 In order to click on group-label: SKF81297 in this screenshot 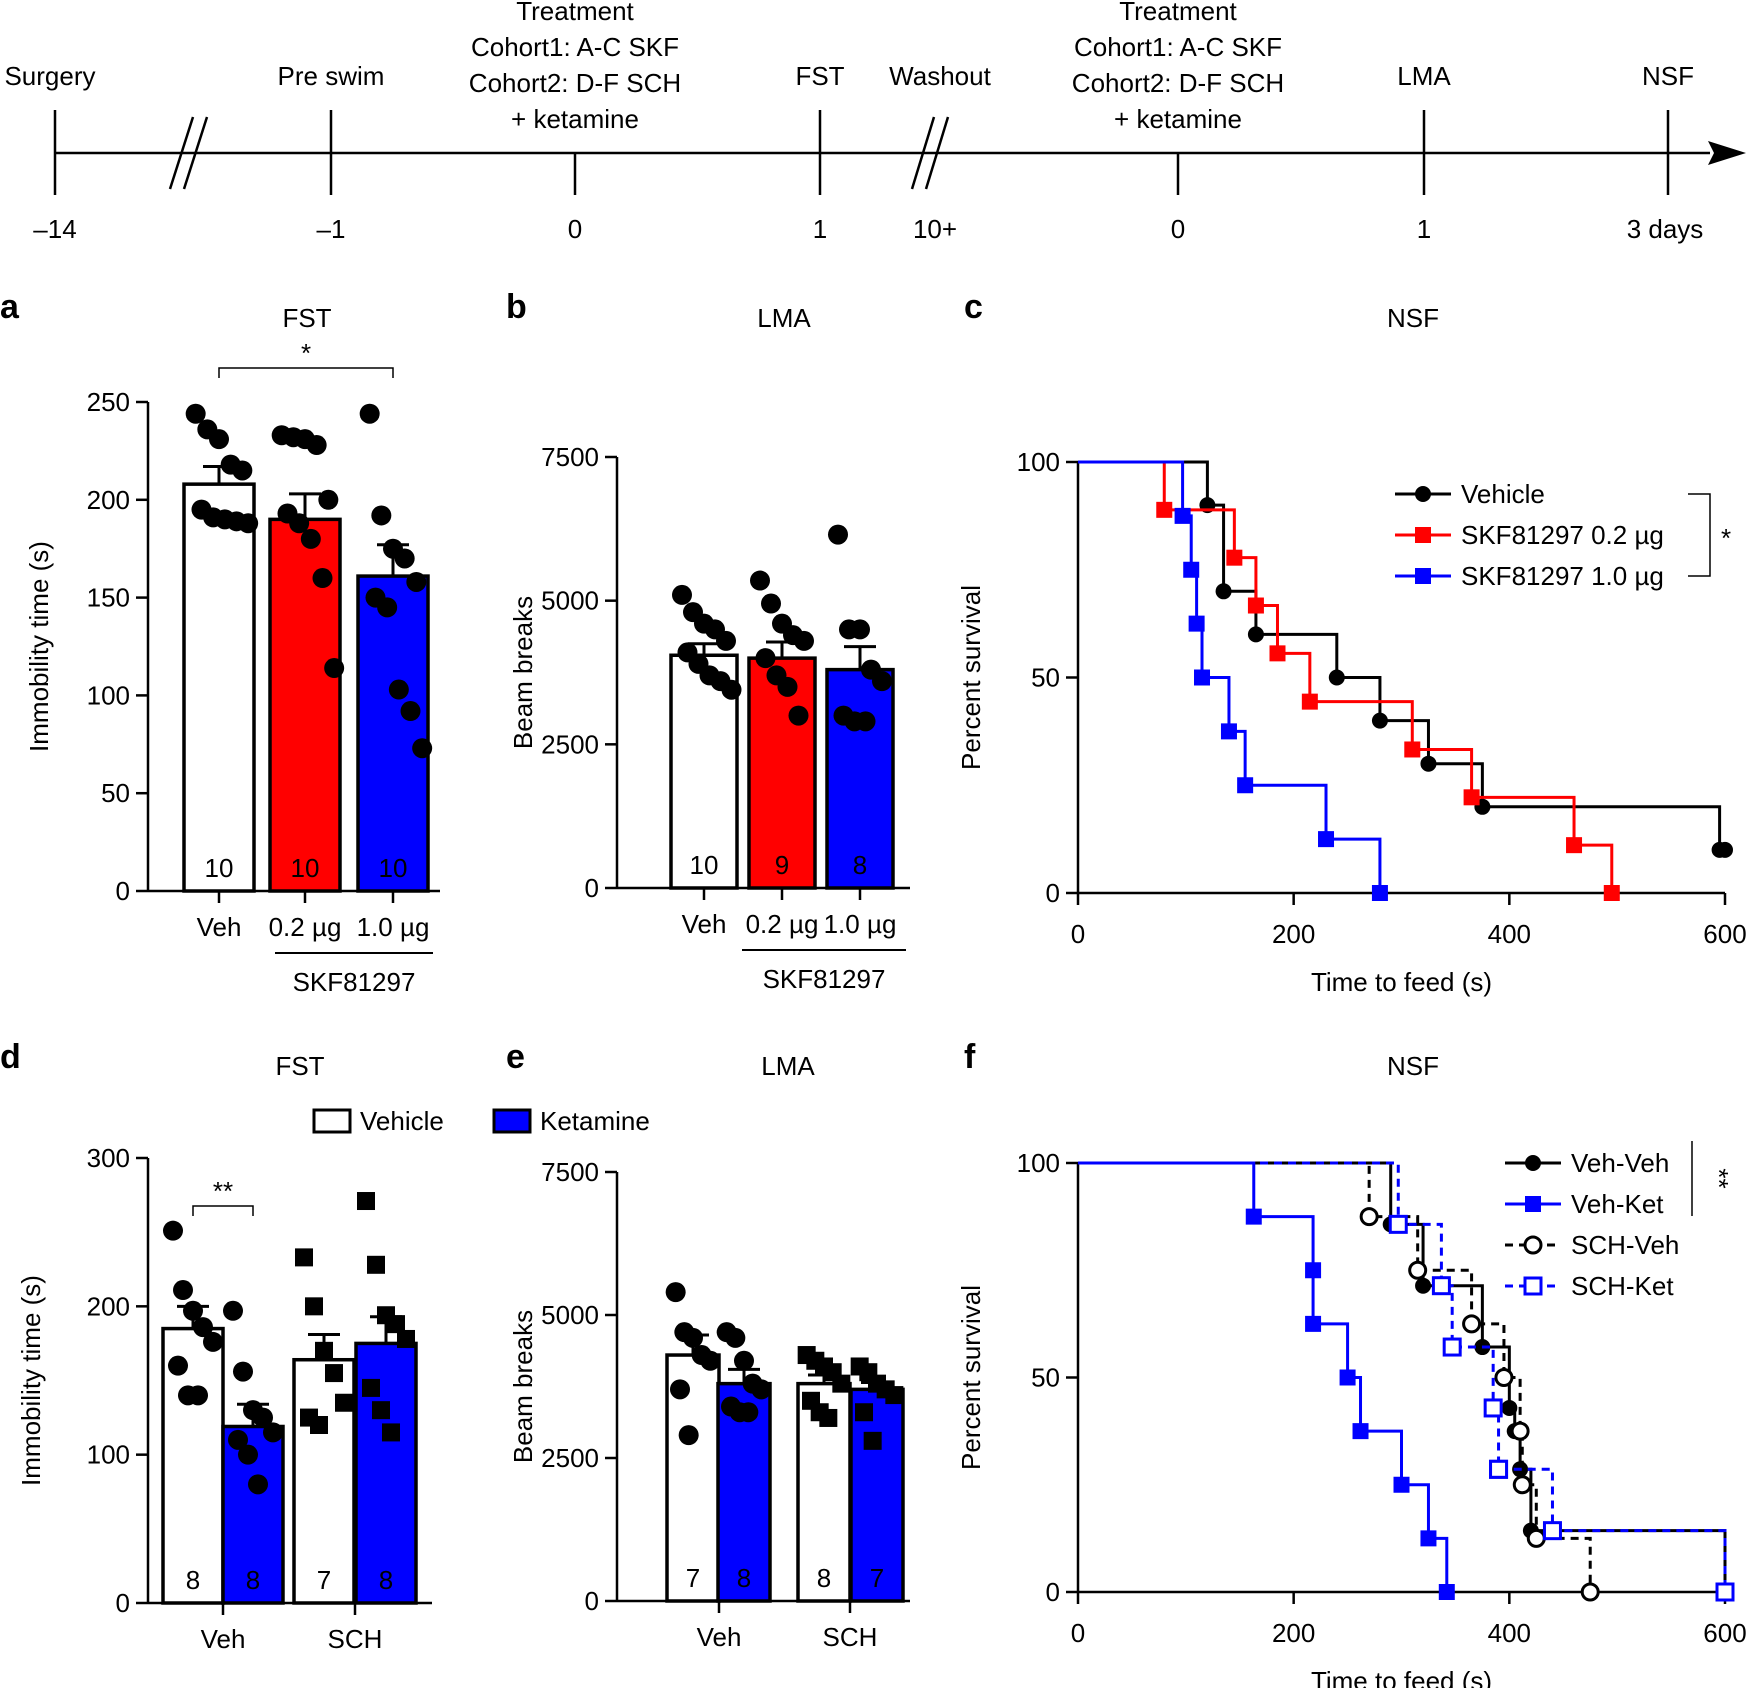, I will do `click(354, 982)`.